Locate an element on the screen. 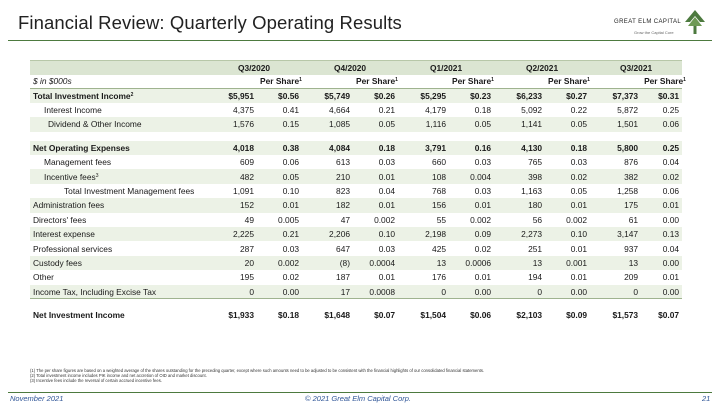 The height and width of the screenshot is (405, 720). per-share-cell: 0.005 is located at coordinates (289, 219).